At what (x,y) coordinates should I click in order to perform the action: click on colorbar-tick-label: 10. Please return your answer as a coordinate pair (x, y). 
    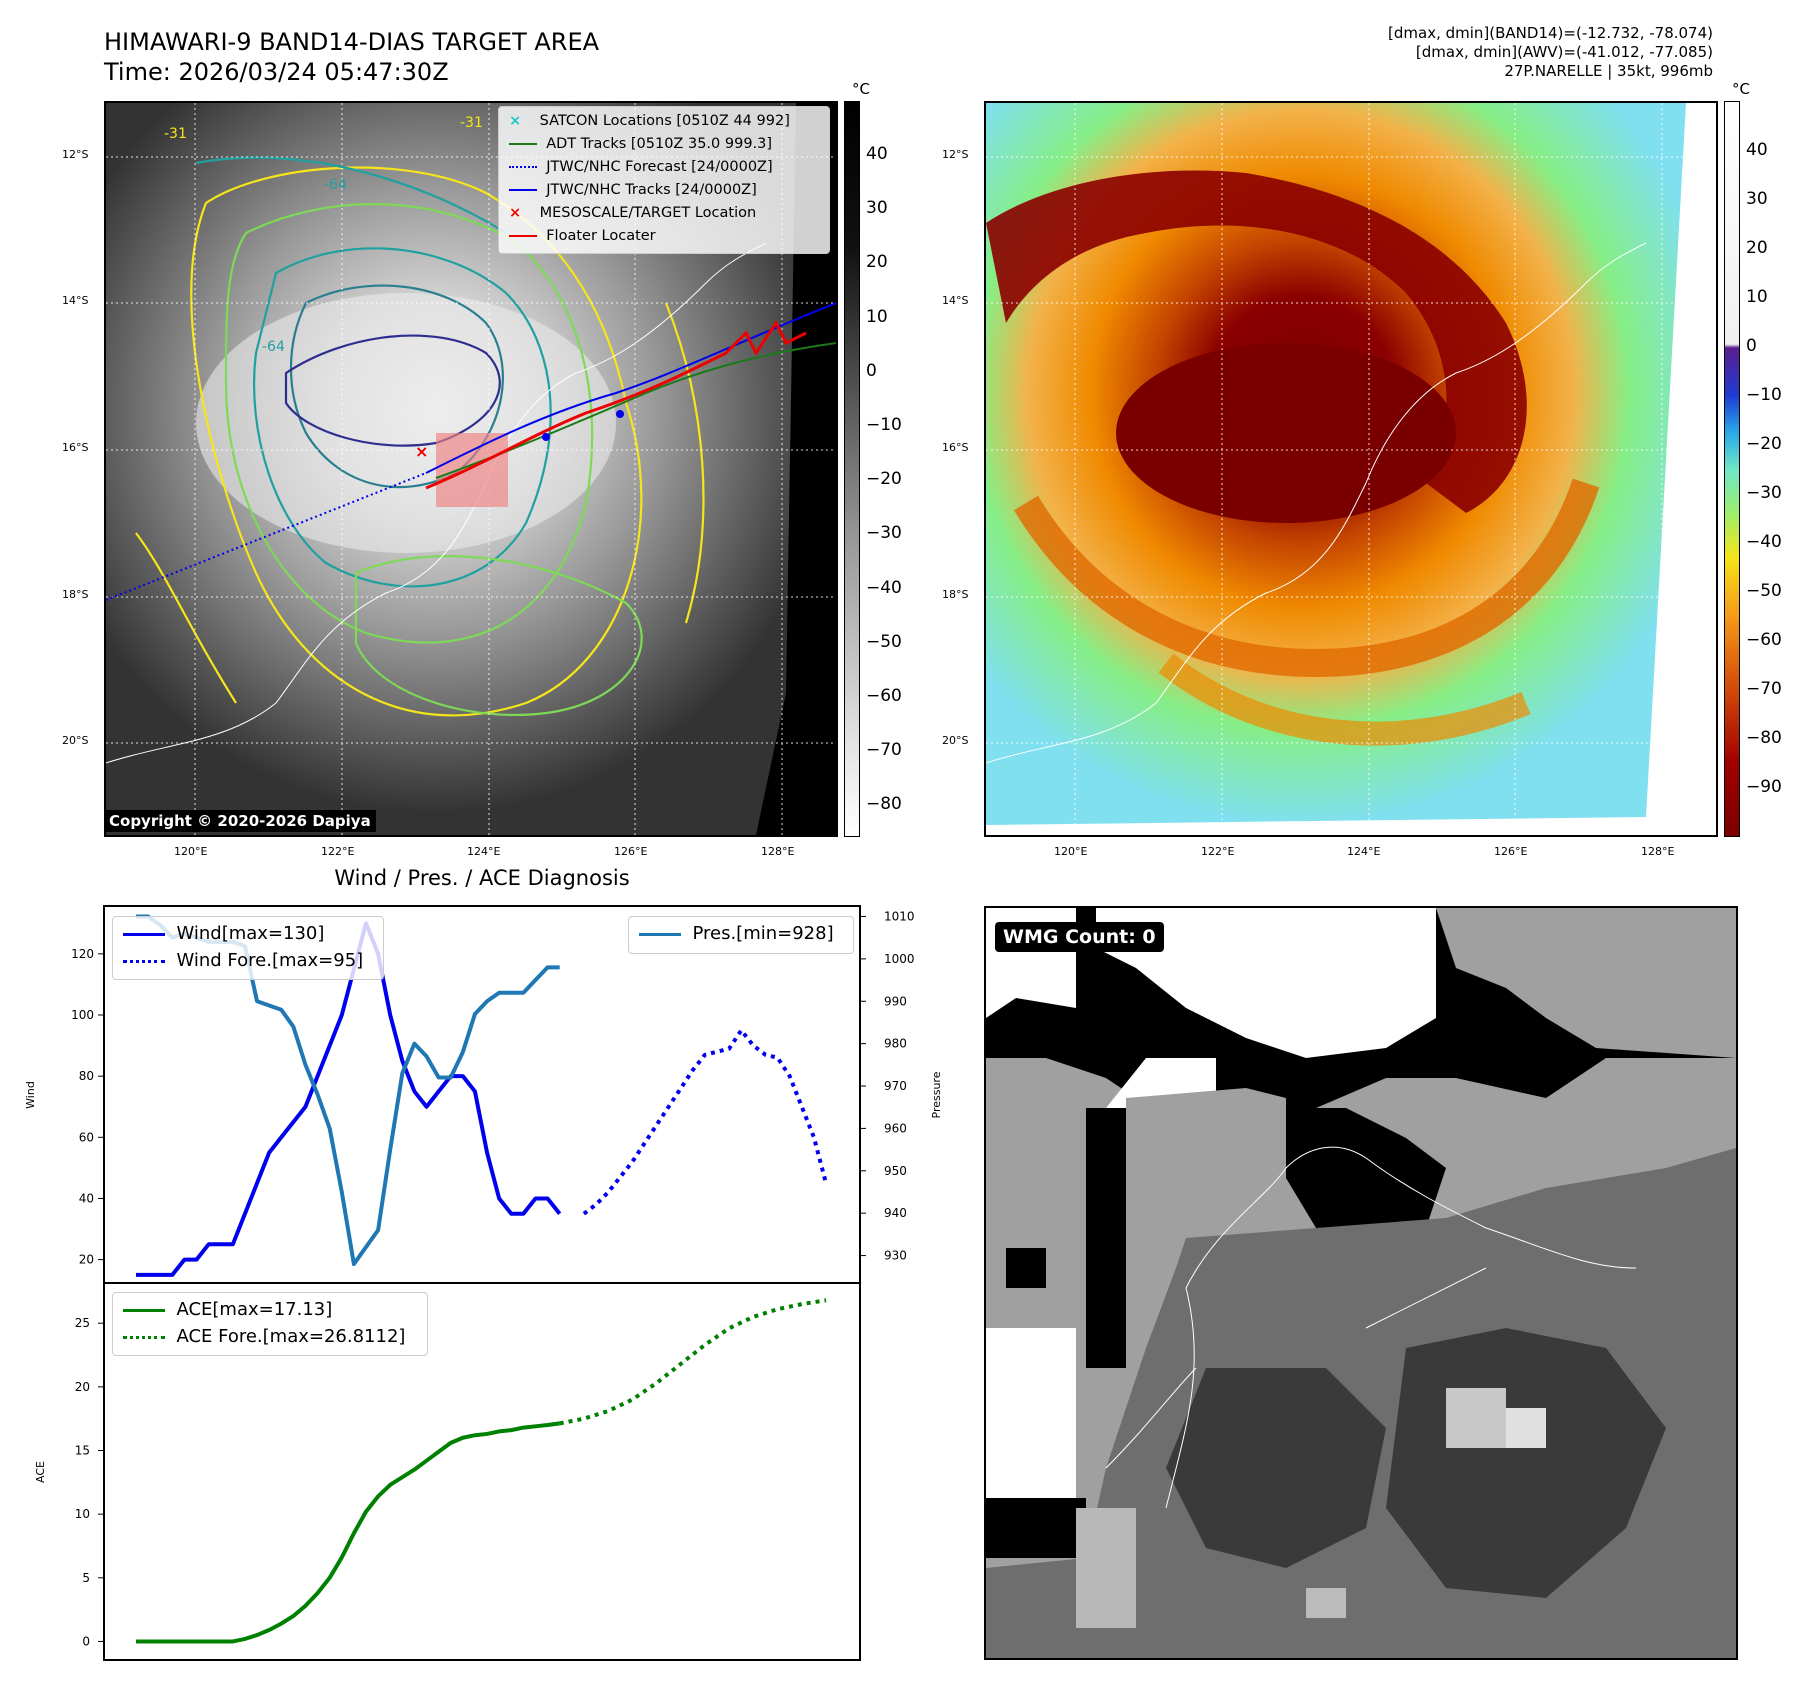
    Looking at the image, I should click on (877, 316).